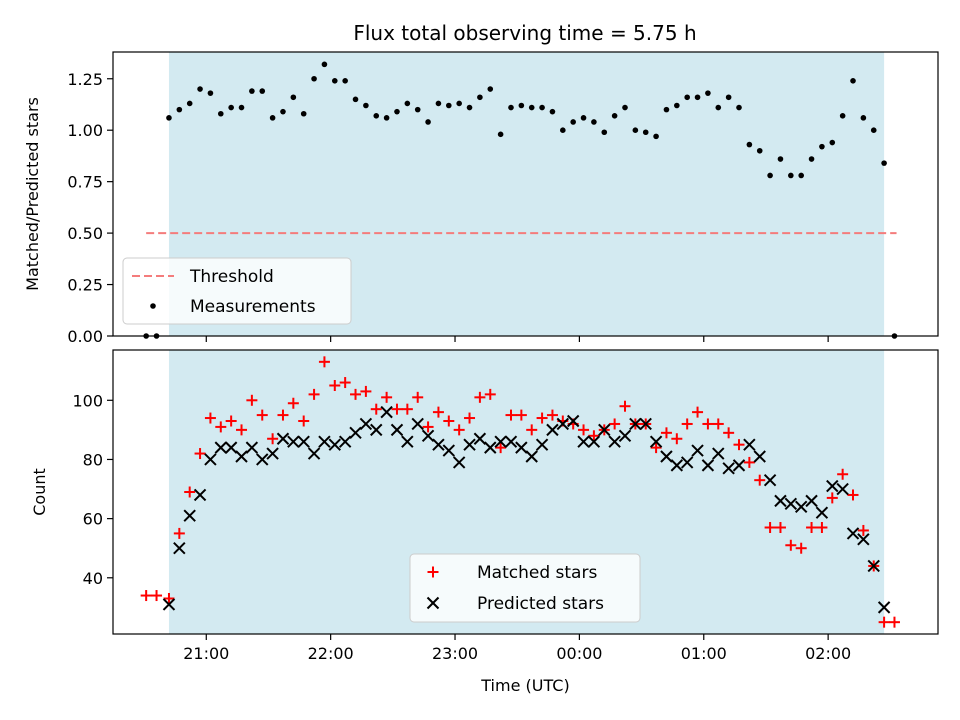 This screenshot has height=720, width=960. What do you see at coordinates (433, 572) in the screenshot?
I see `legend-matched-swatch` at bounding box center [433, 572].